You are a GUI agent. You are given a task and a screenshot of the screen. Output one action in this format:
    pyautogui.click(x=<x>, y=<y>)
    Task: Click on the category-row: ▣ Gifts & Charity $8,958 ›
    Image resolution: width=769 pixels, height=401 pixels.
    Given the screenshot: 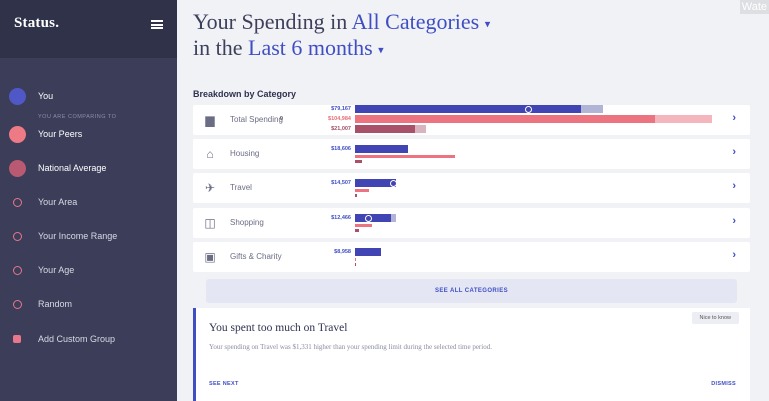 What is the action you would take?
    pyautogui.click(x=471, y=257)
    